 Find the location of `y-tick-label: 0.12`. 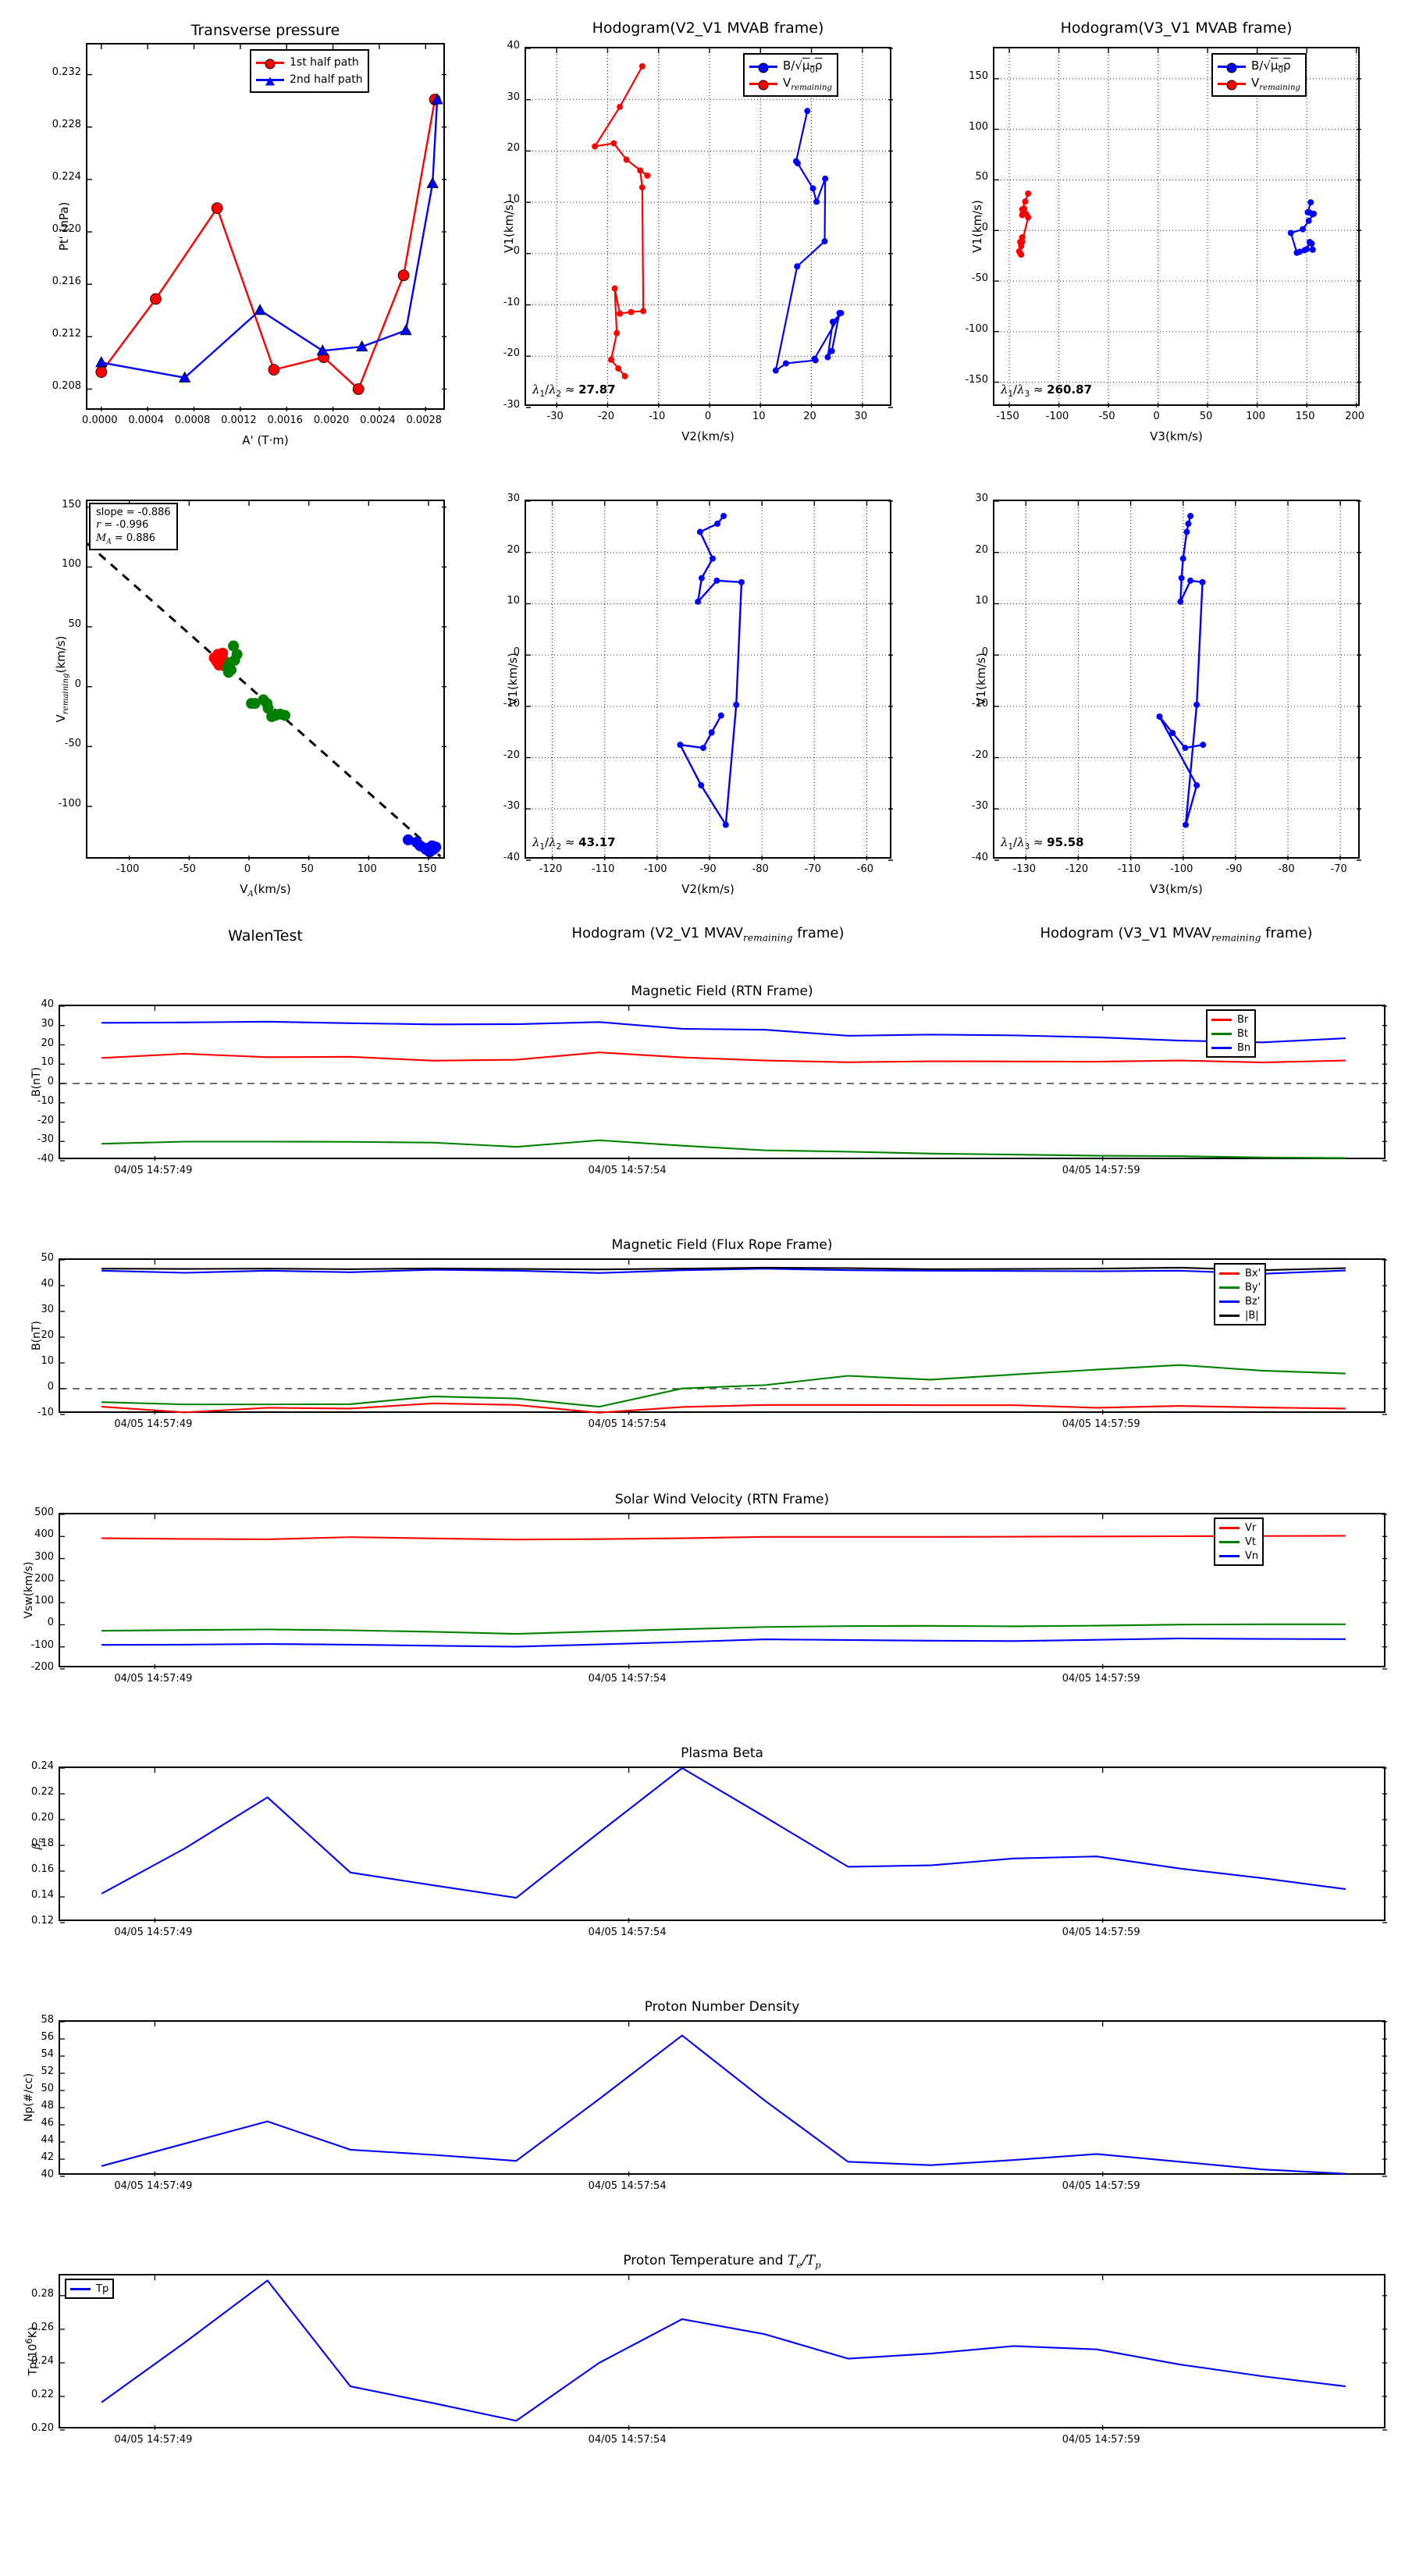

y-tick-label: 0.12 is located at coordinates (43, 1921).